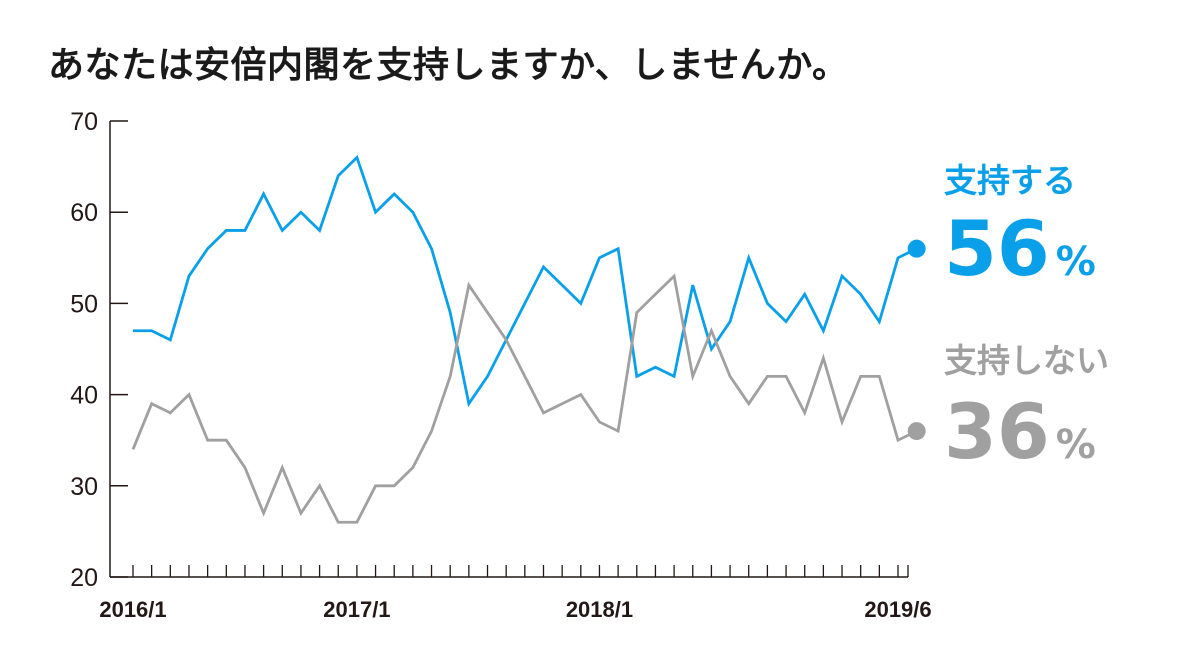 The width and height of the screenshot is (1200, 672). Describe the element at coordinates (356, 609) in the screenshot. I see `x-tick-label: 2017/1` at that location.